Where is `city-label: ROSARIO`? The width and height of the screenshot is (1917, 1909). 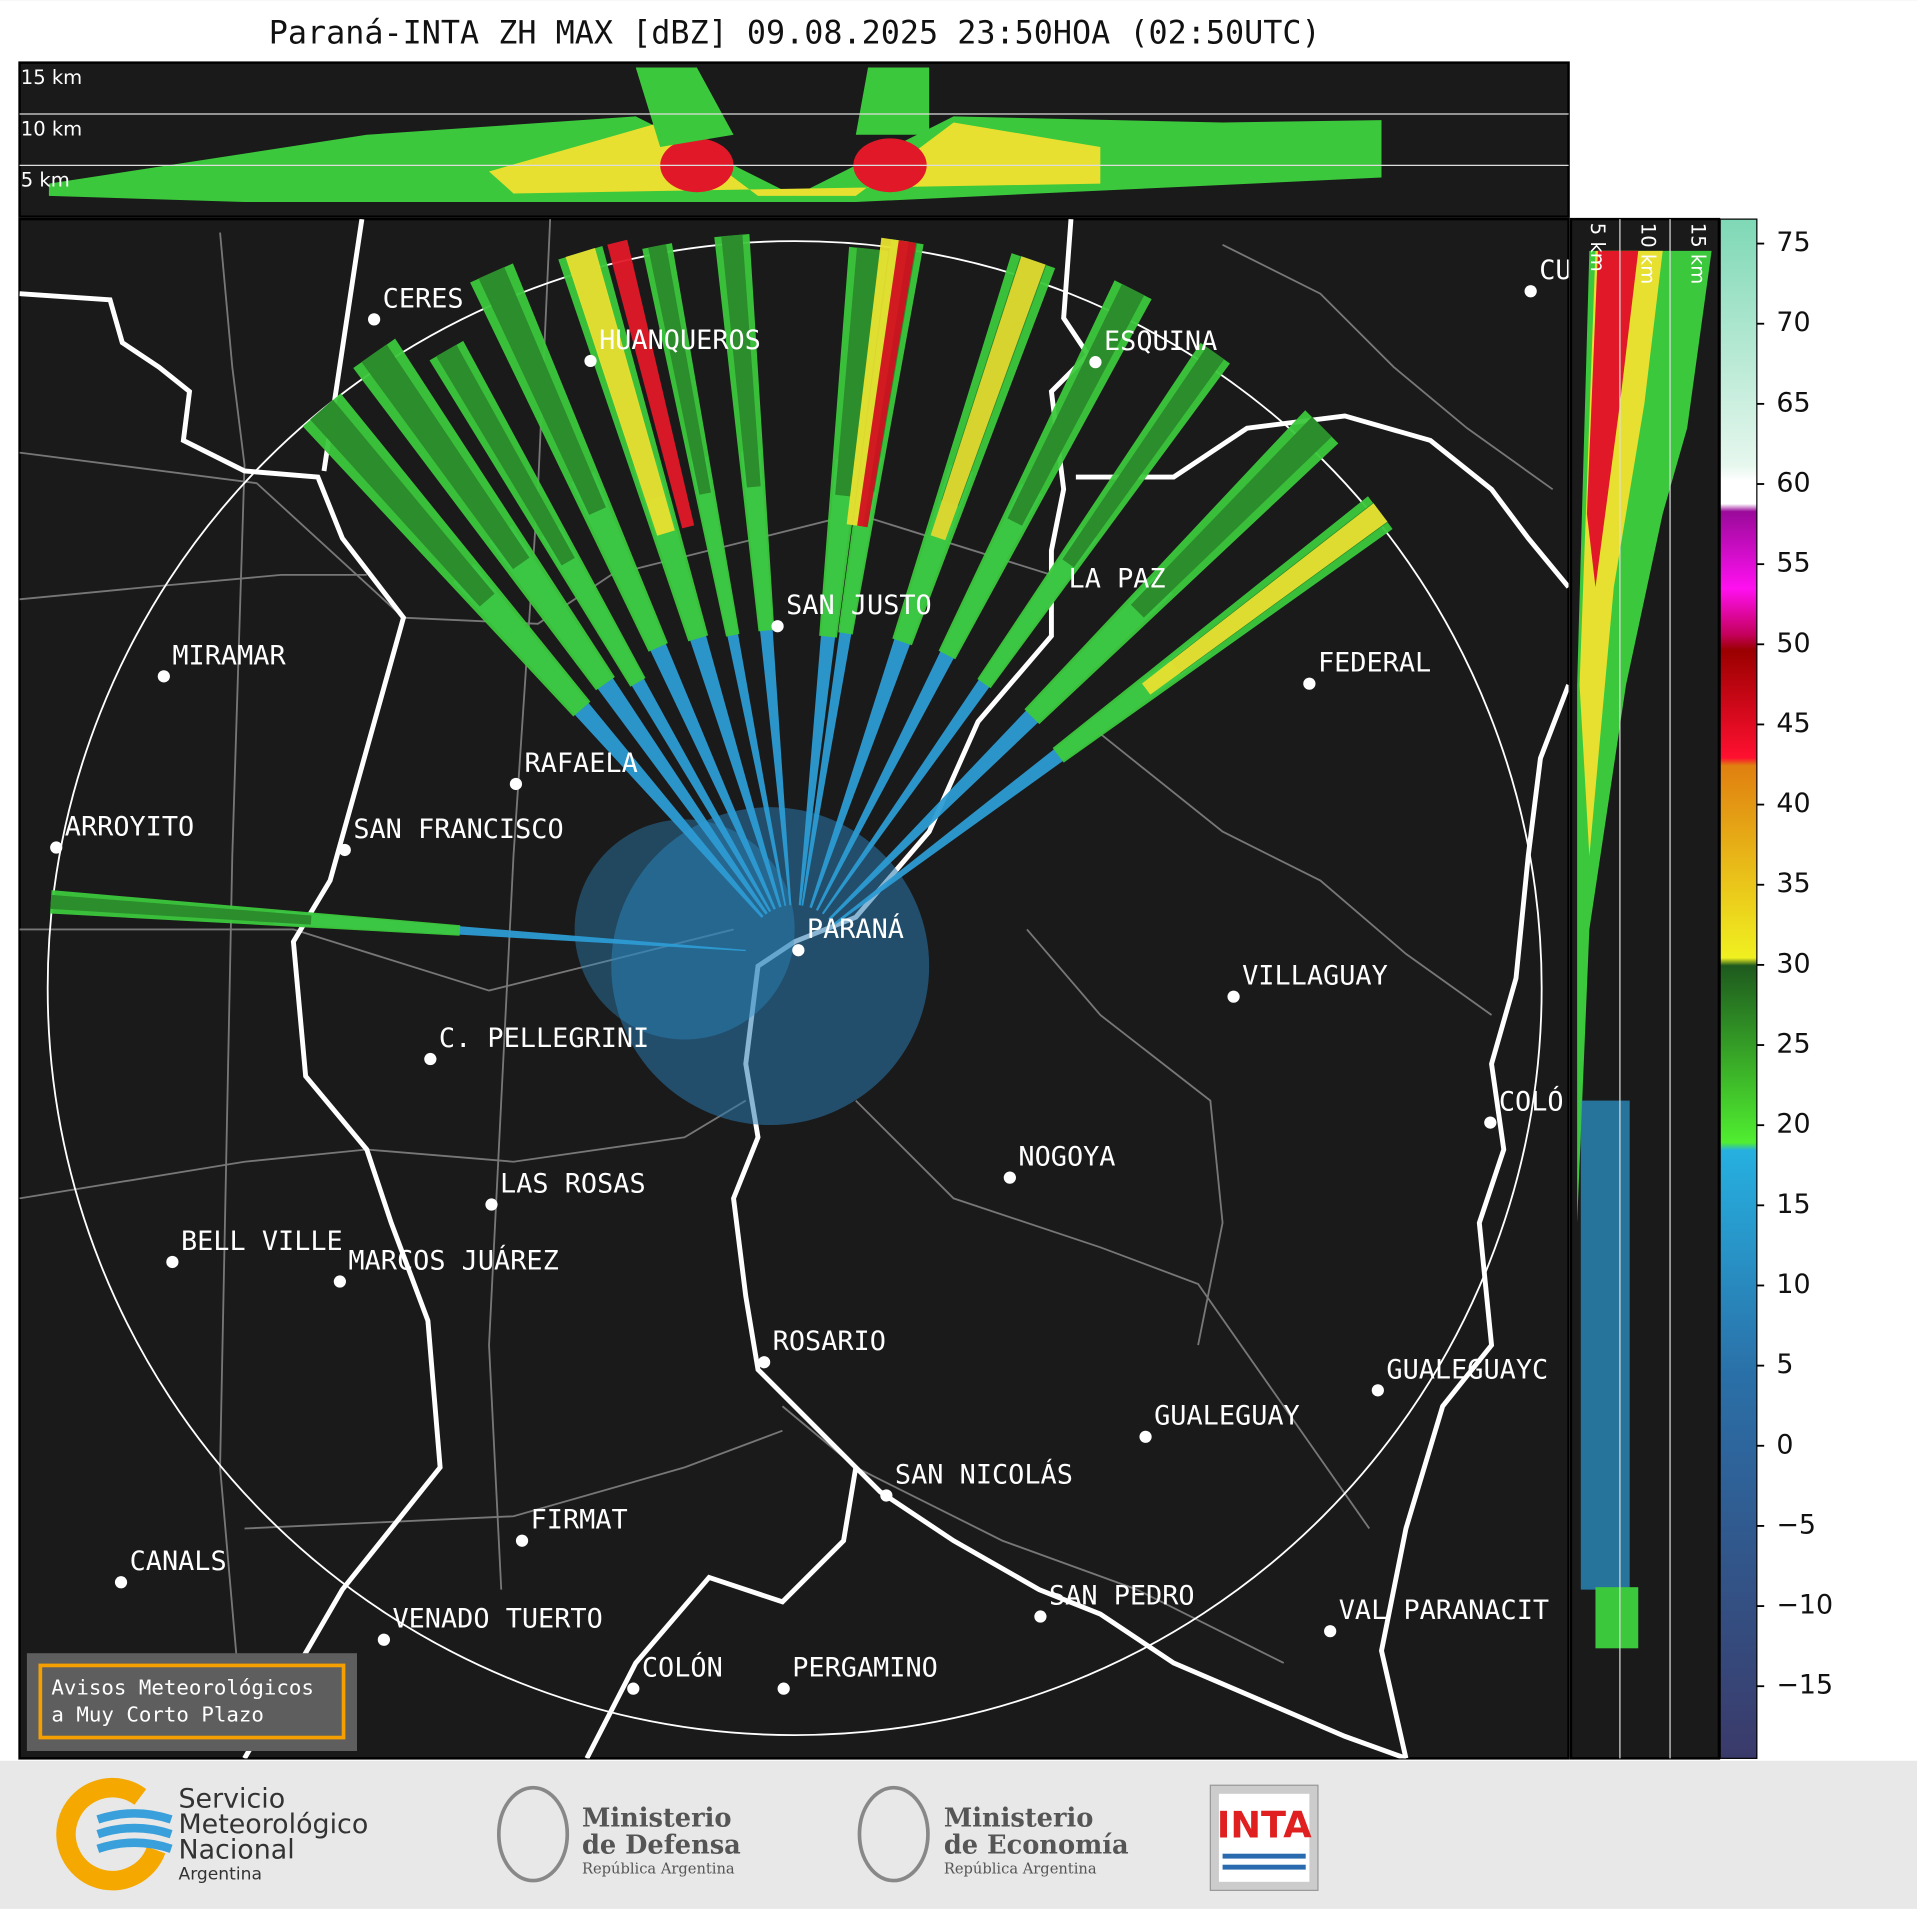
city-label: ROSARIO is located at coordinates (829, 1341).